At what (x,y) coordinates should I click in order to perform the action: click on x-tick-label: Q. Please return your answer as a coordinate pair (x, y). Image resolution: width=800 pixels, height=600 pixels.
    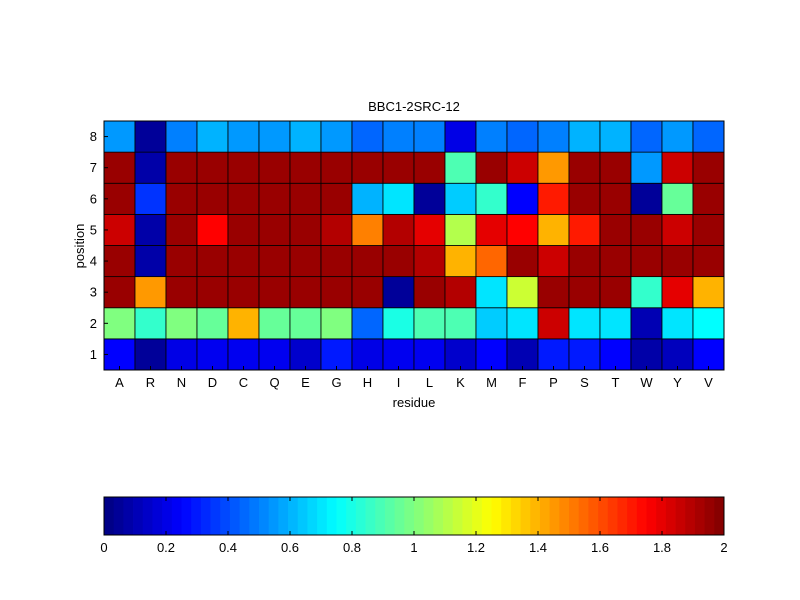
    Looking at the image, I should click on (274, 382).